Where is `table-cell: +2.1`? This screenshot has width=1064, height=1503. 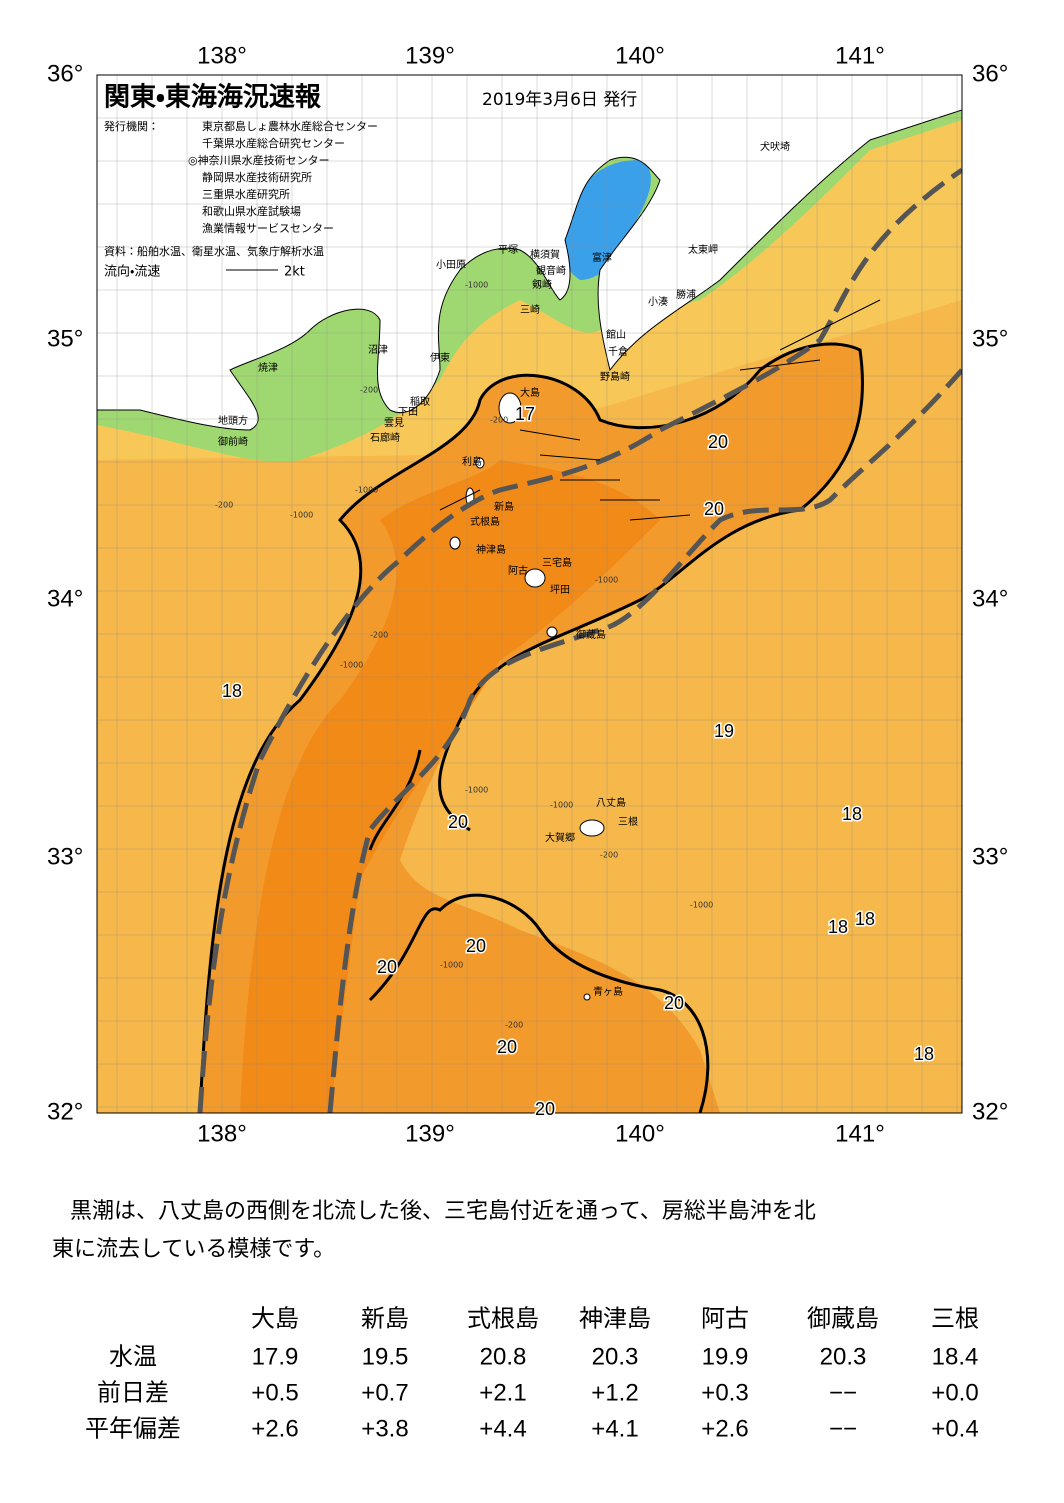
table-cell: +2.1 is located at coordinates (502, 1392).